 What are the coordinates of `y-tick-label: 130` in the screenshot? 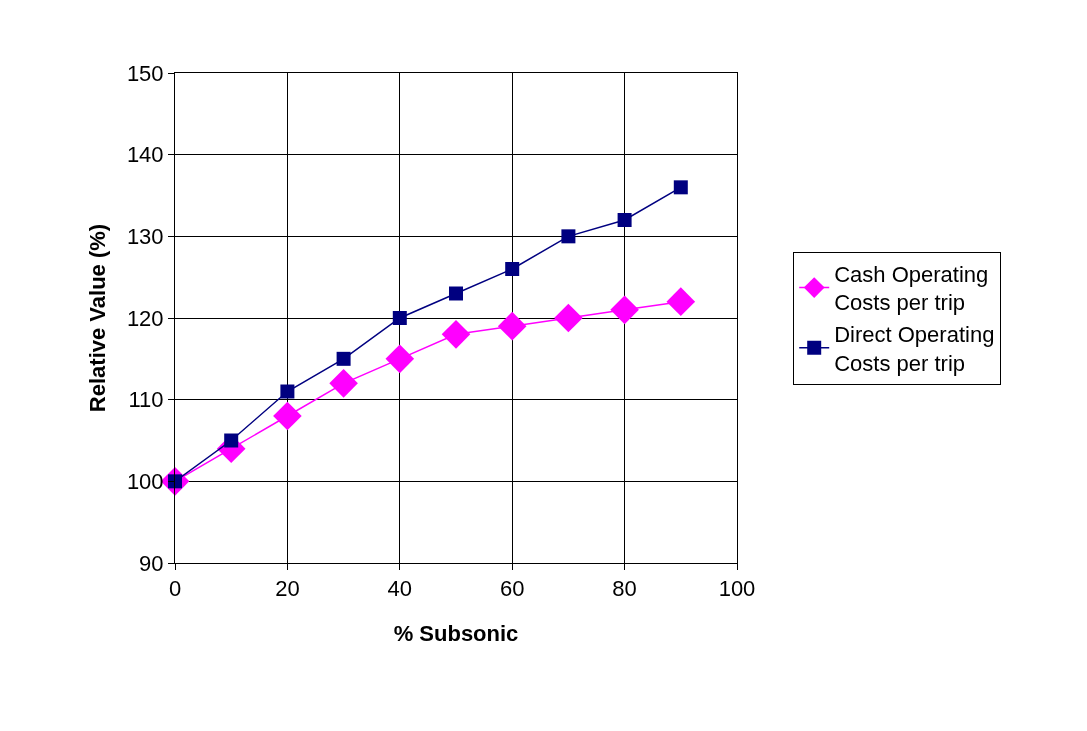 It's located at (145, 237).